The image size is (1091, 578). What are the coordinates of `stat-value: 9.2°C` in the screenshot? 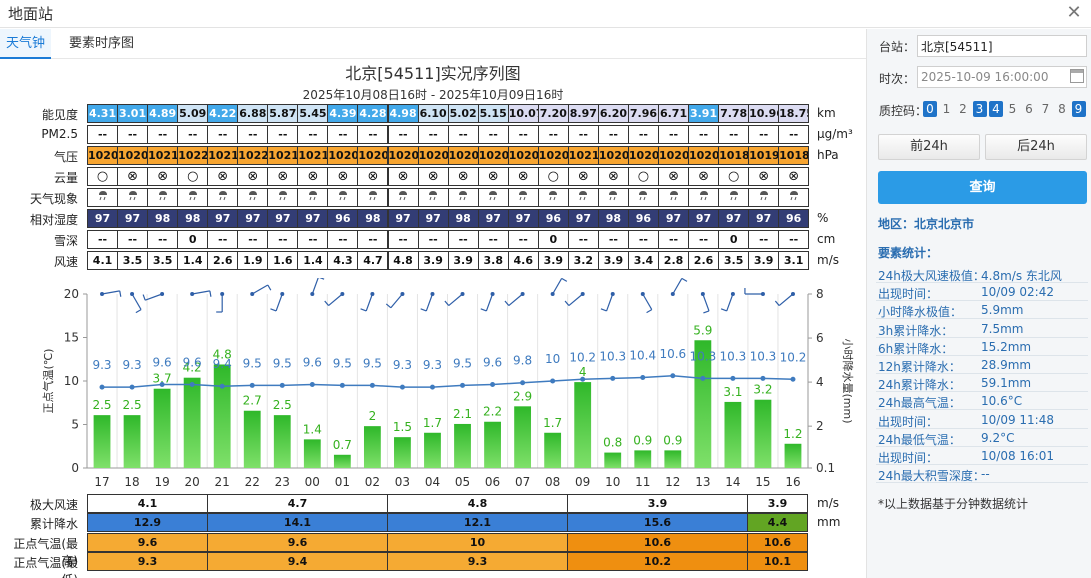 It's located at (998, 437).